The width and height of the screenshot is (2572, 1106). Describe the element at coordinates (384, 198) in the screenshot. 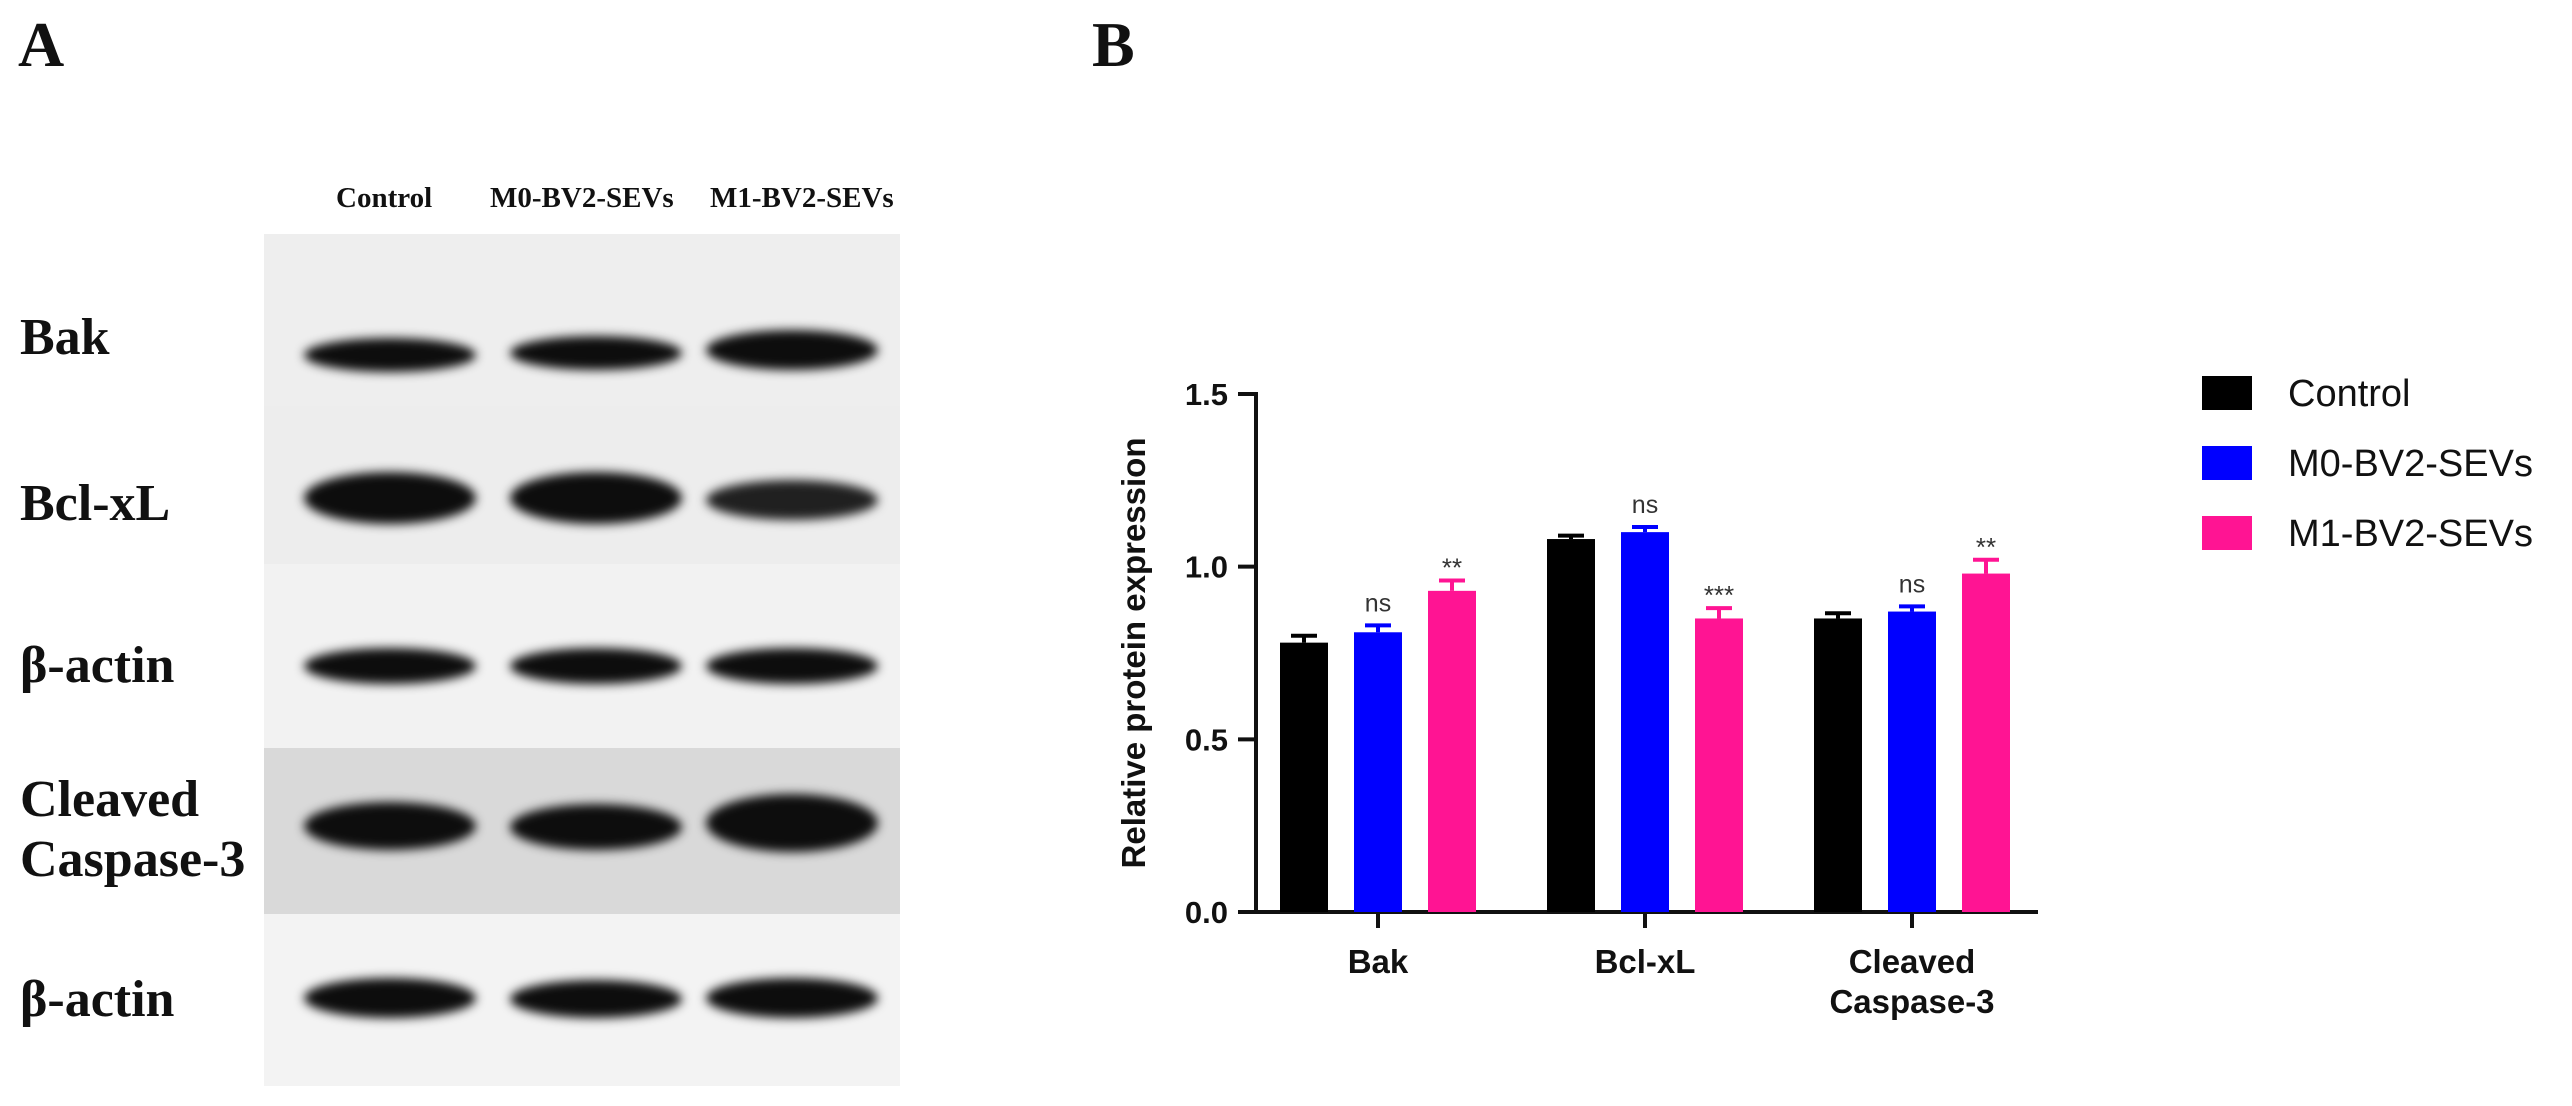

I see `lane-label-control: Control` at that location.